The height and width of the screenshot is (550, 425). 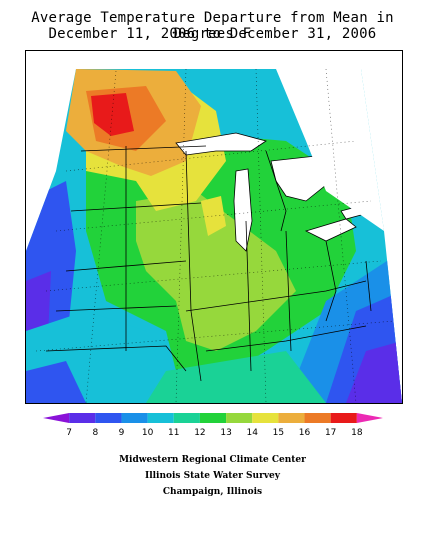 What do you see at coordinates (212, 476) in the screenshot?
I see `credit-survey: Illinois State Water Survey` at bounding box center [212, 476].